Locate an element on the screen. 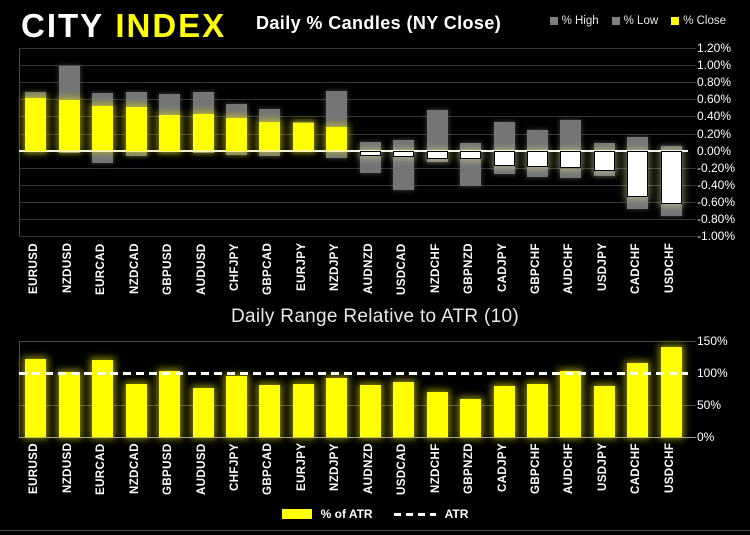 This screenshot has width=750, height=535. y-axis-label: 0% is located at coordinates (706, 437).